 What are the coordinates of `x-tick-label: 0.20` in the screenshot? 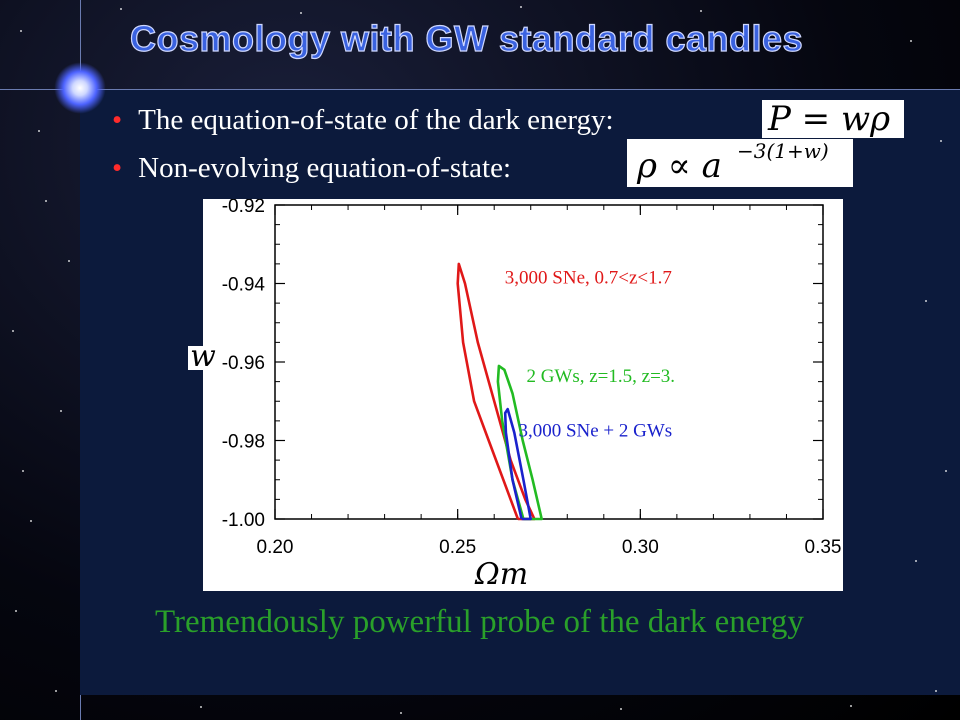 It's located at (275, 547).